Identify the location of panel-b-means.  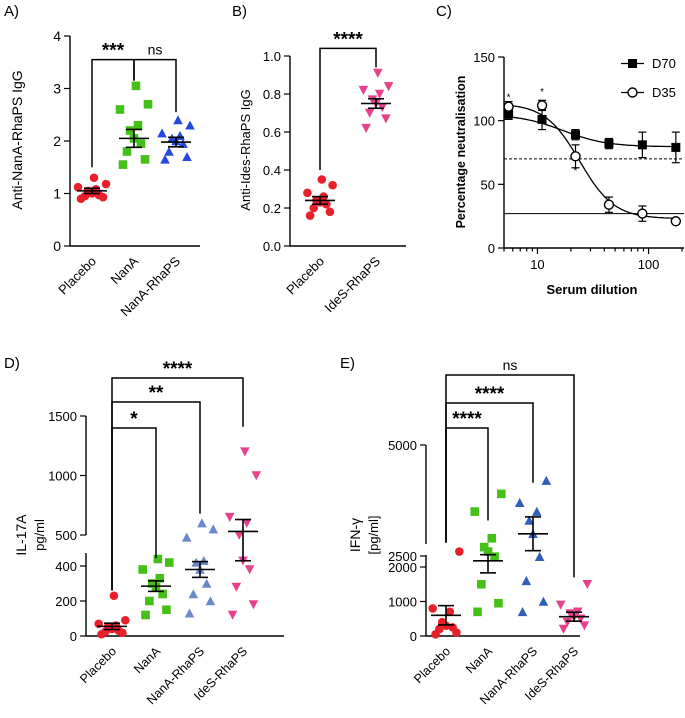
(348, 151).